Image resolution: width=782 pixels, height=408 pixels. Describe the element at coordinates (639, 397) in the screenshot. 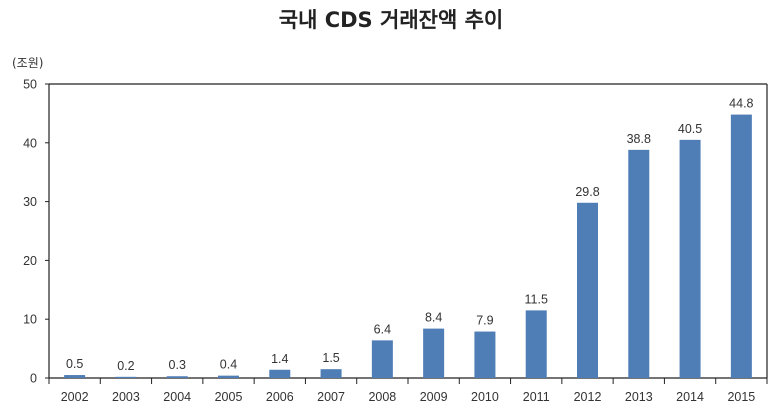

I see `x-tick-label: 2013` at that location.